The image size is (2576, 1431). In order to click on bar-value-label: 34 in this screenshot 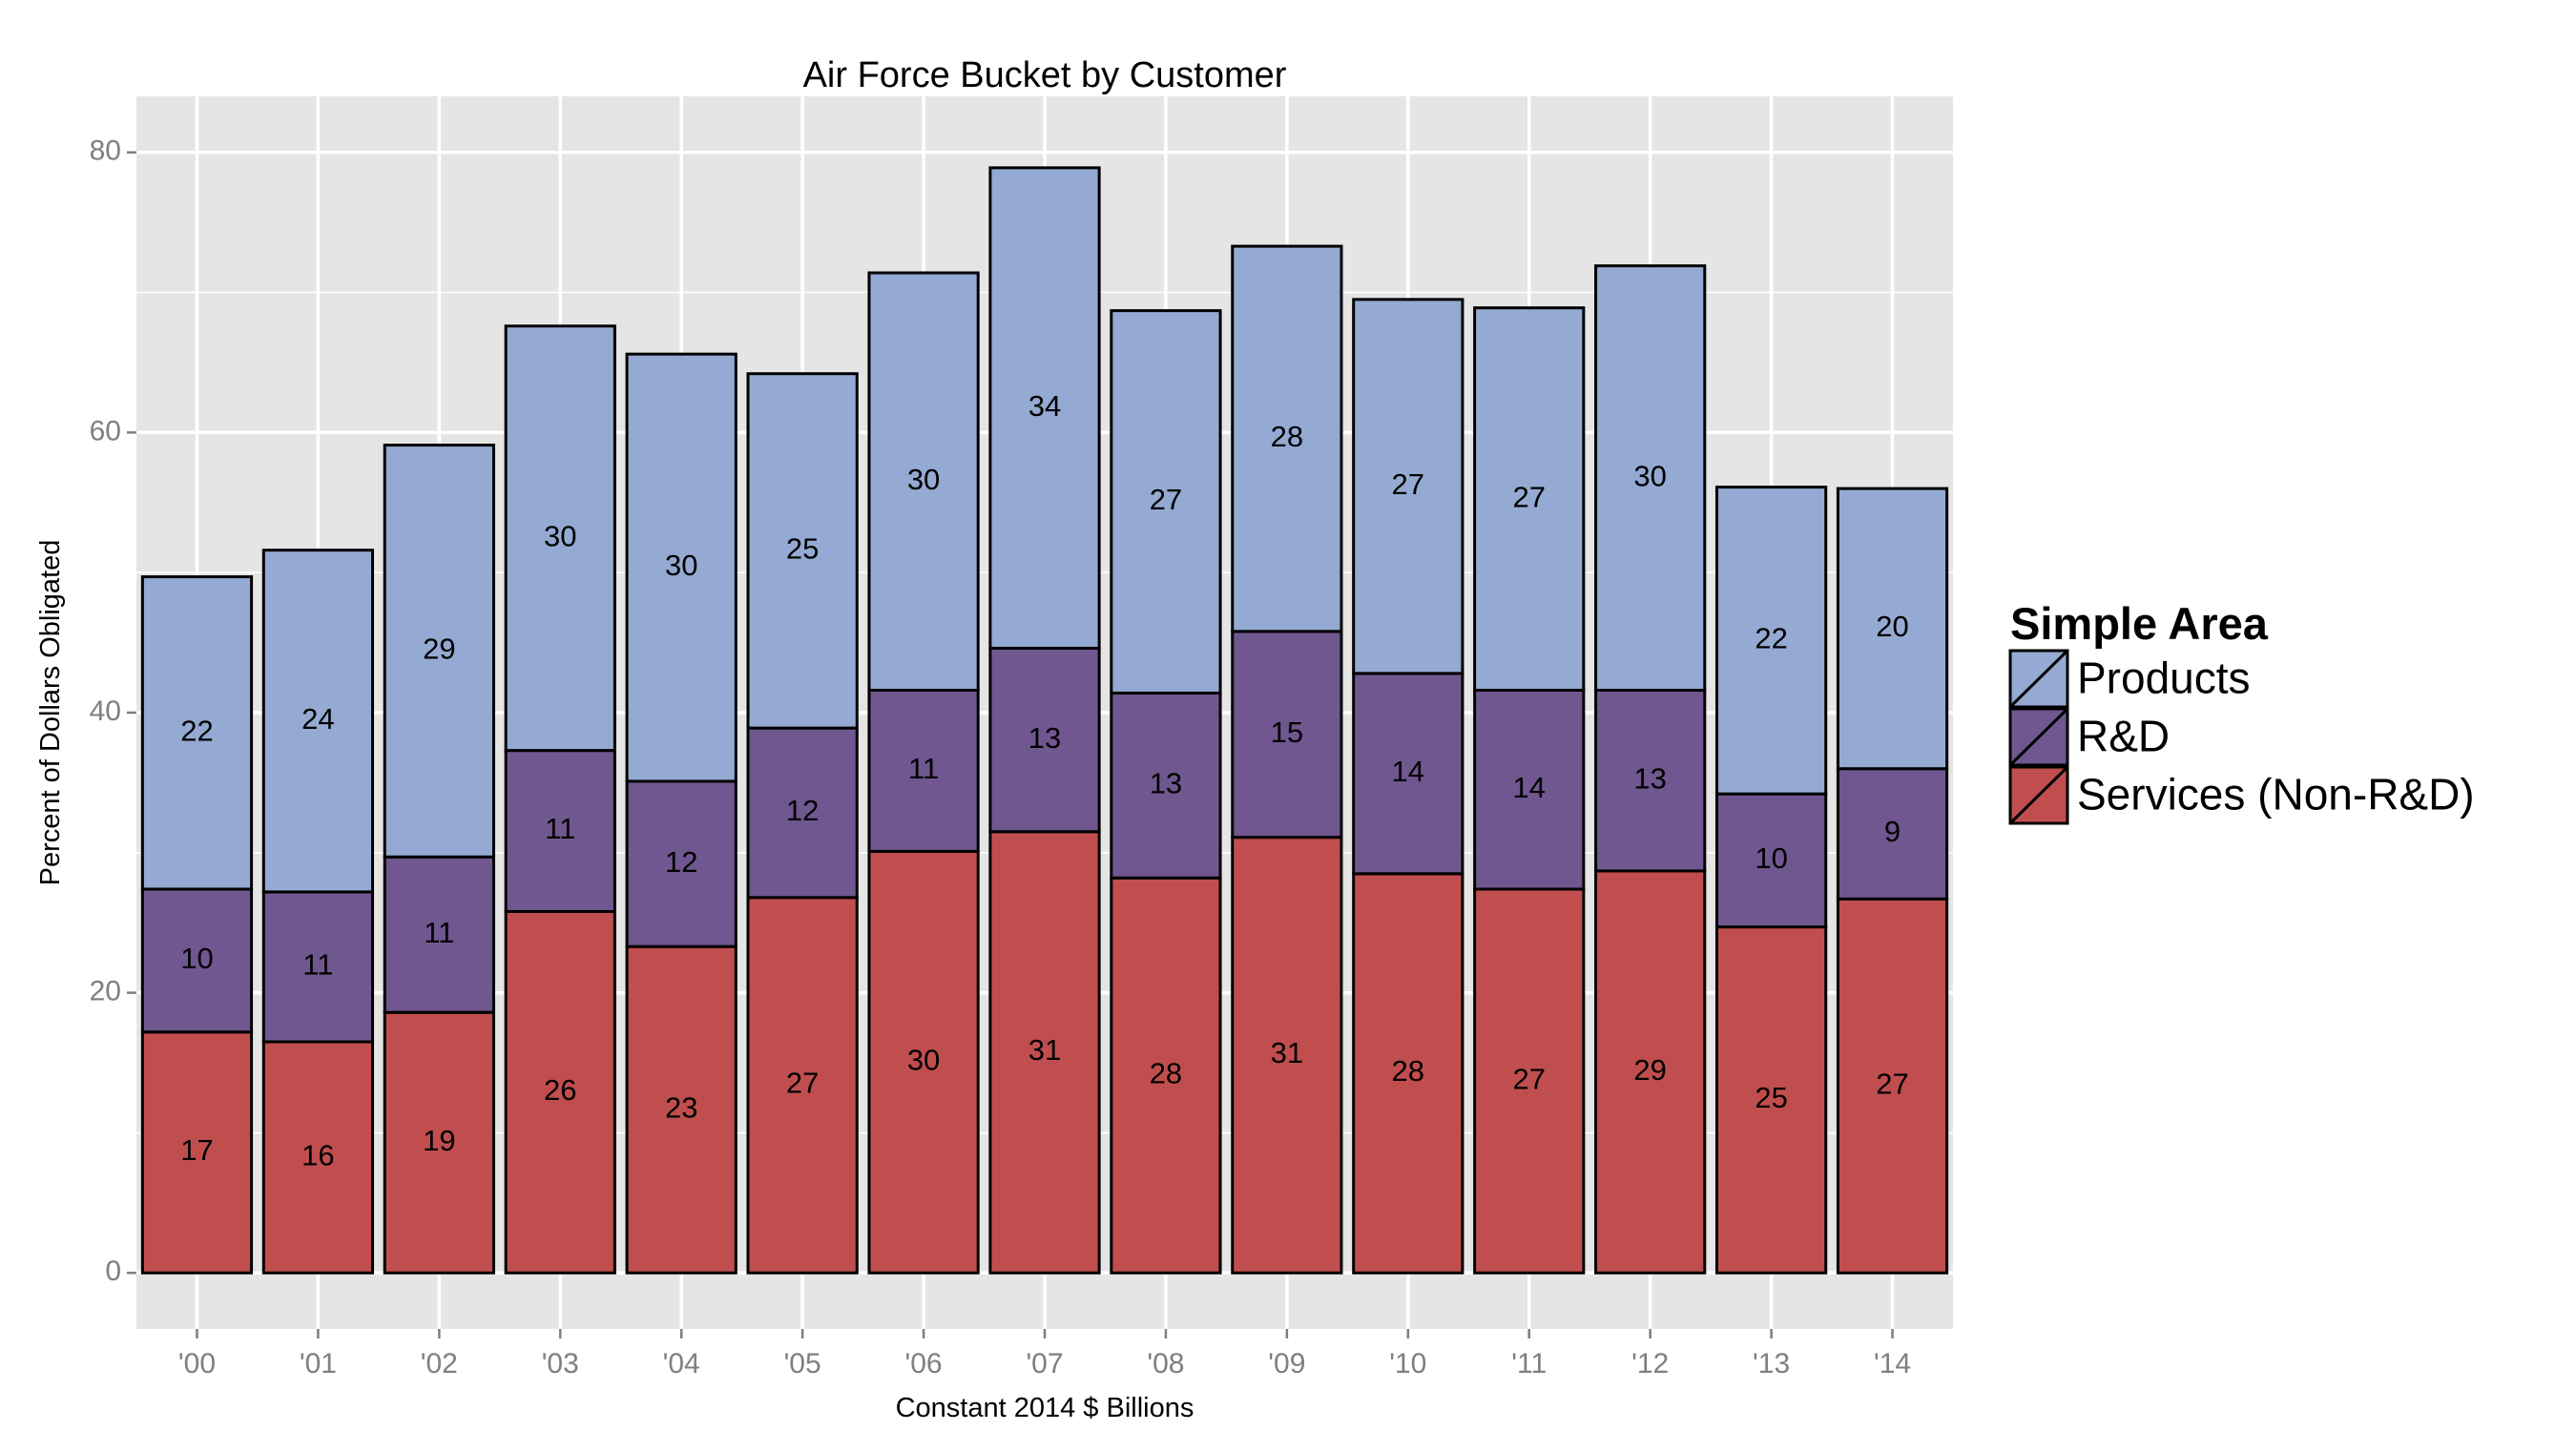, I will do `click(1044, 406)`.